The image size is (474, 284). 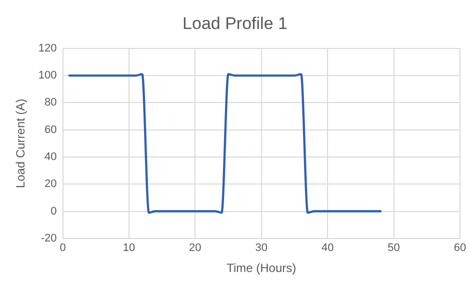 I want to click on y-tick-label: 20, so click(x=50, y=184).